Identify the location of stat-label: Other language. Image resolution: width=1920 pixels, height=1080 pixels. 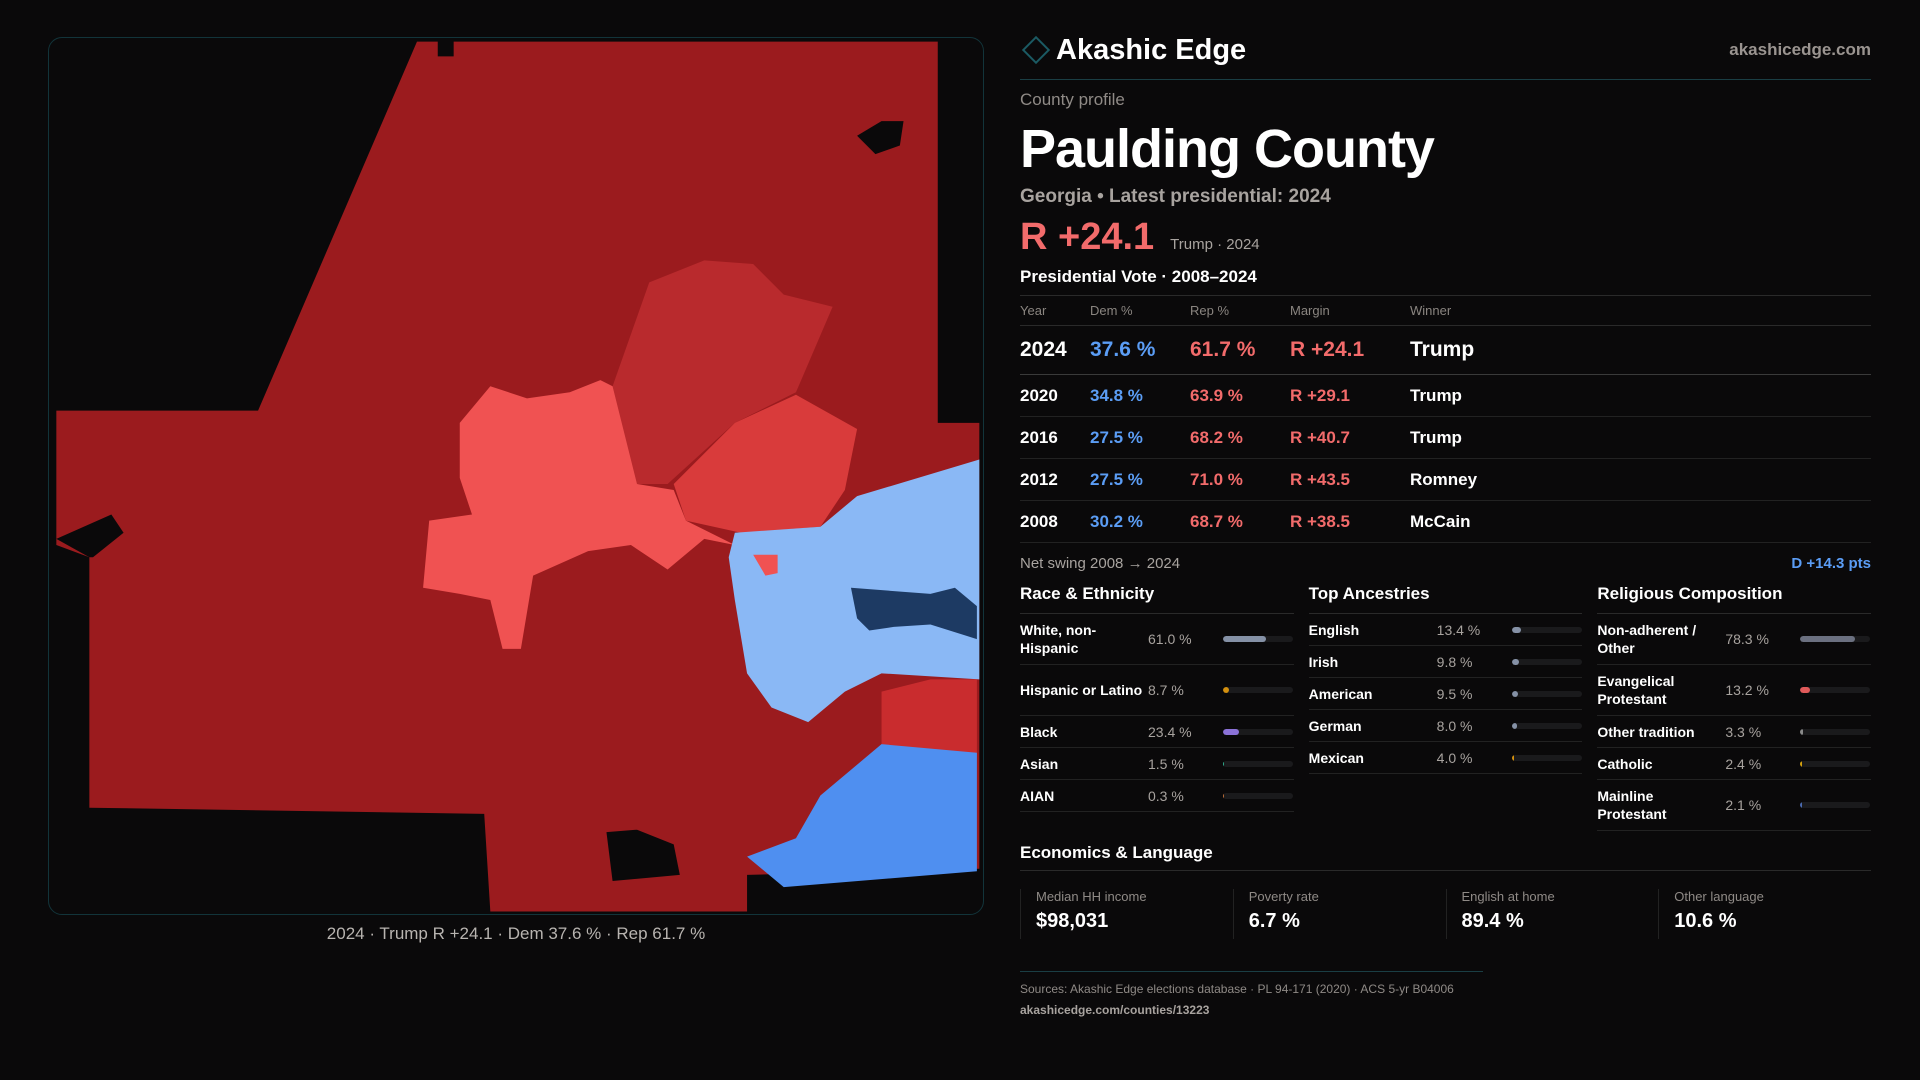
(1719, 896).